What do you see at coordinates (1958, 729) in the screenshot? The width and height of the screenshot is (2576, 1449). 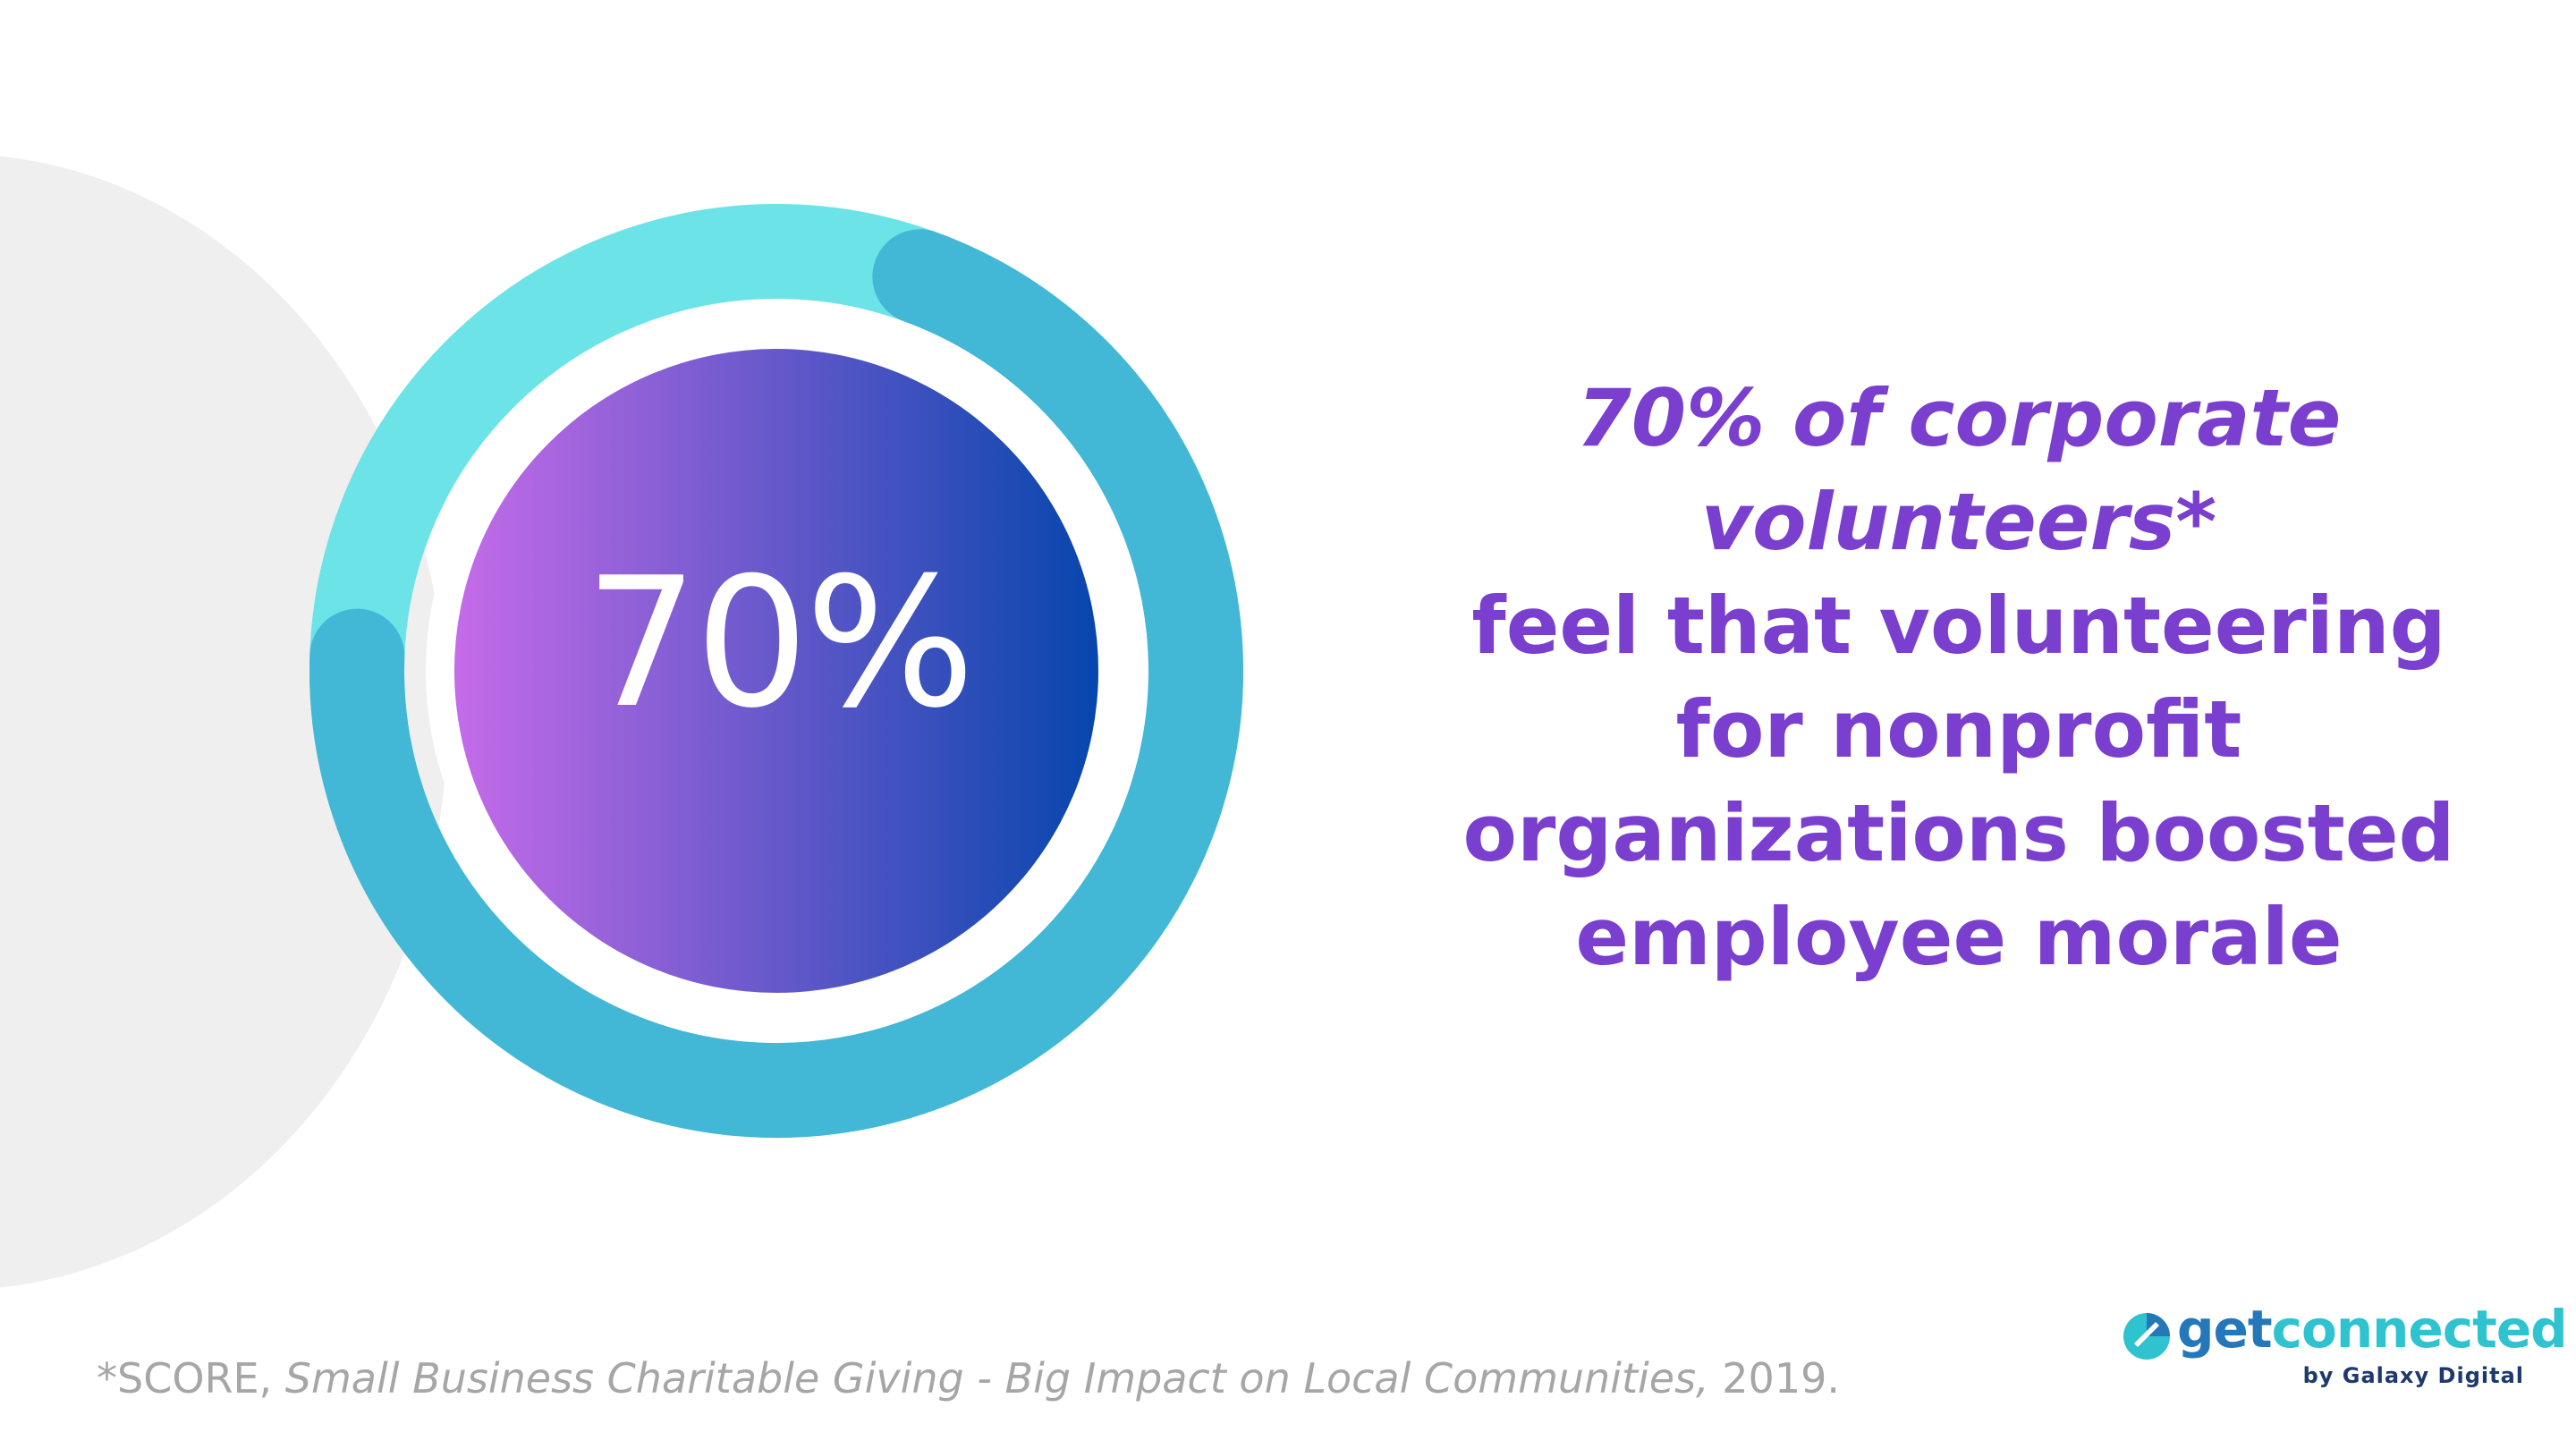 I see `headline-line-4: for nonprofit` at bounding box center [1958, 729].